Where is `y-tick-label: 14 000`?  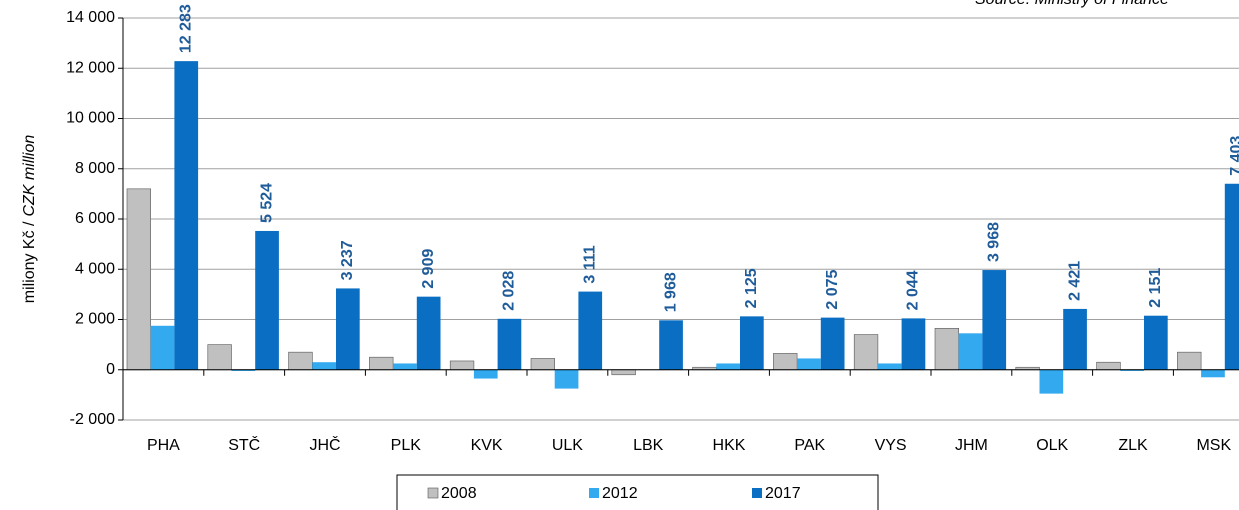 y-tick-label: 14 000 is located at coordinates (90, 17).